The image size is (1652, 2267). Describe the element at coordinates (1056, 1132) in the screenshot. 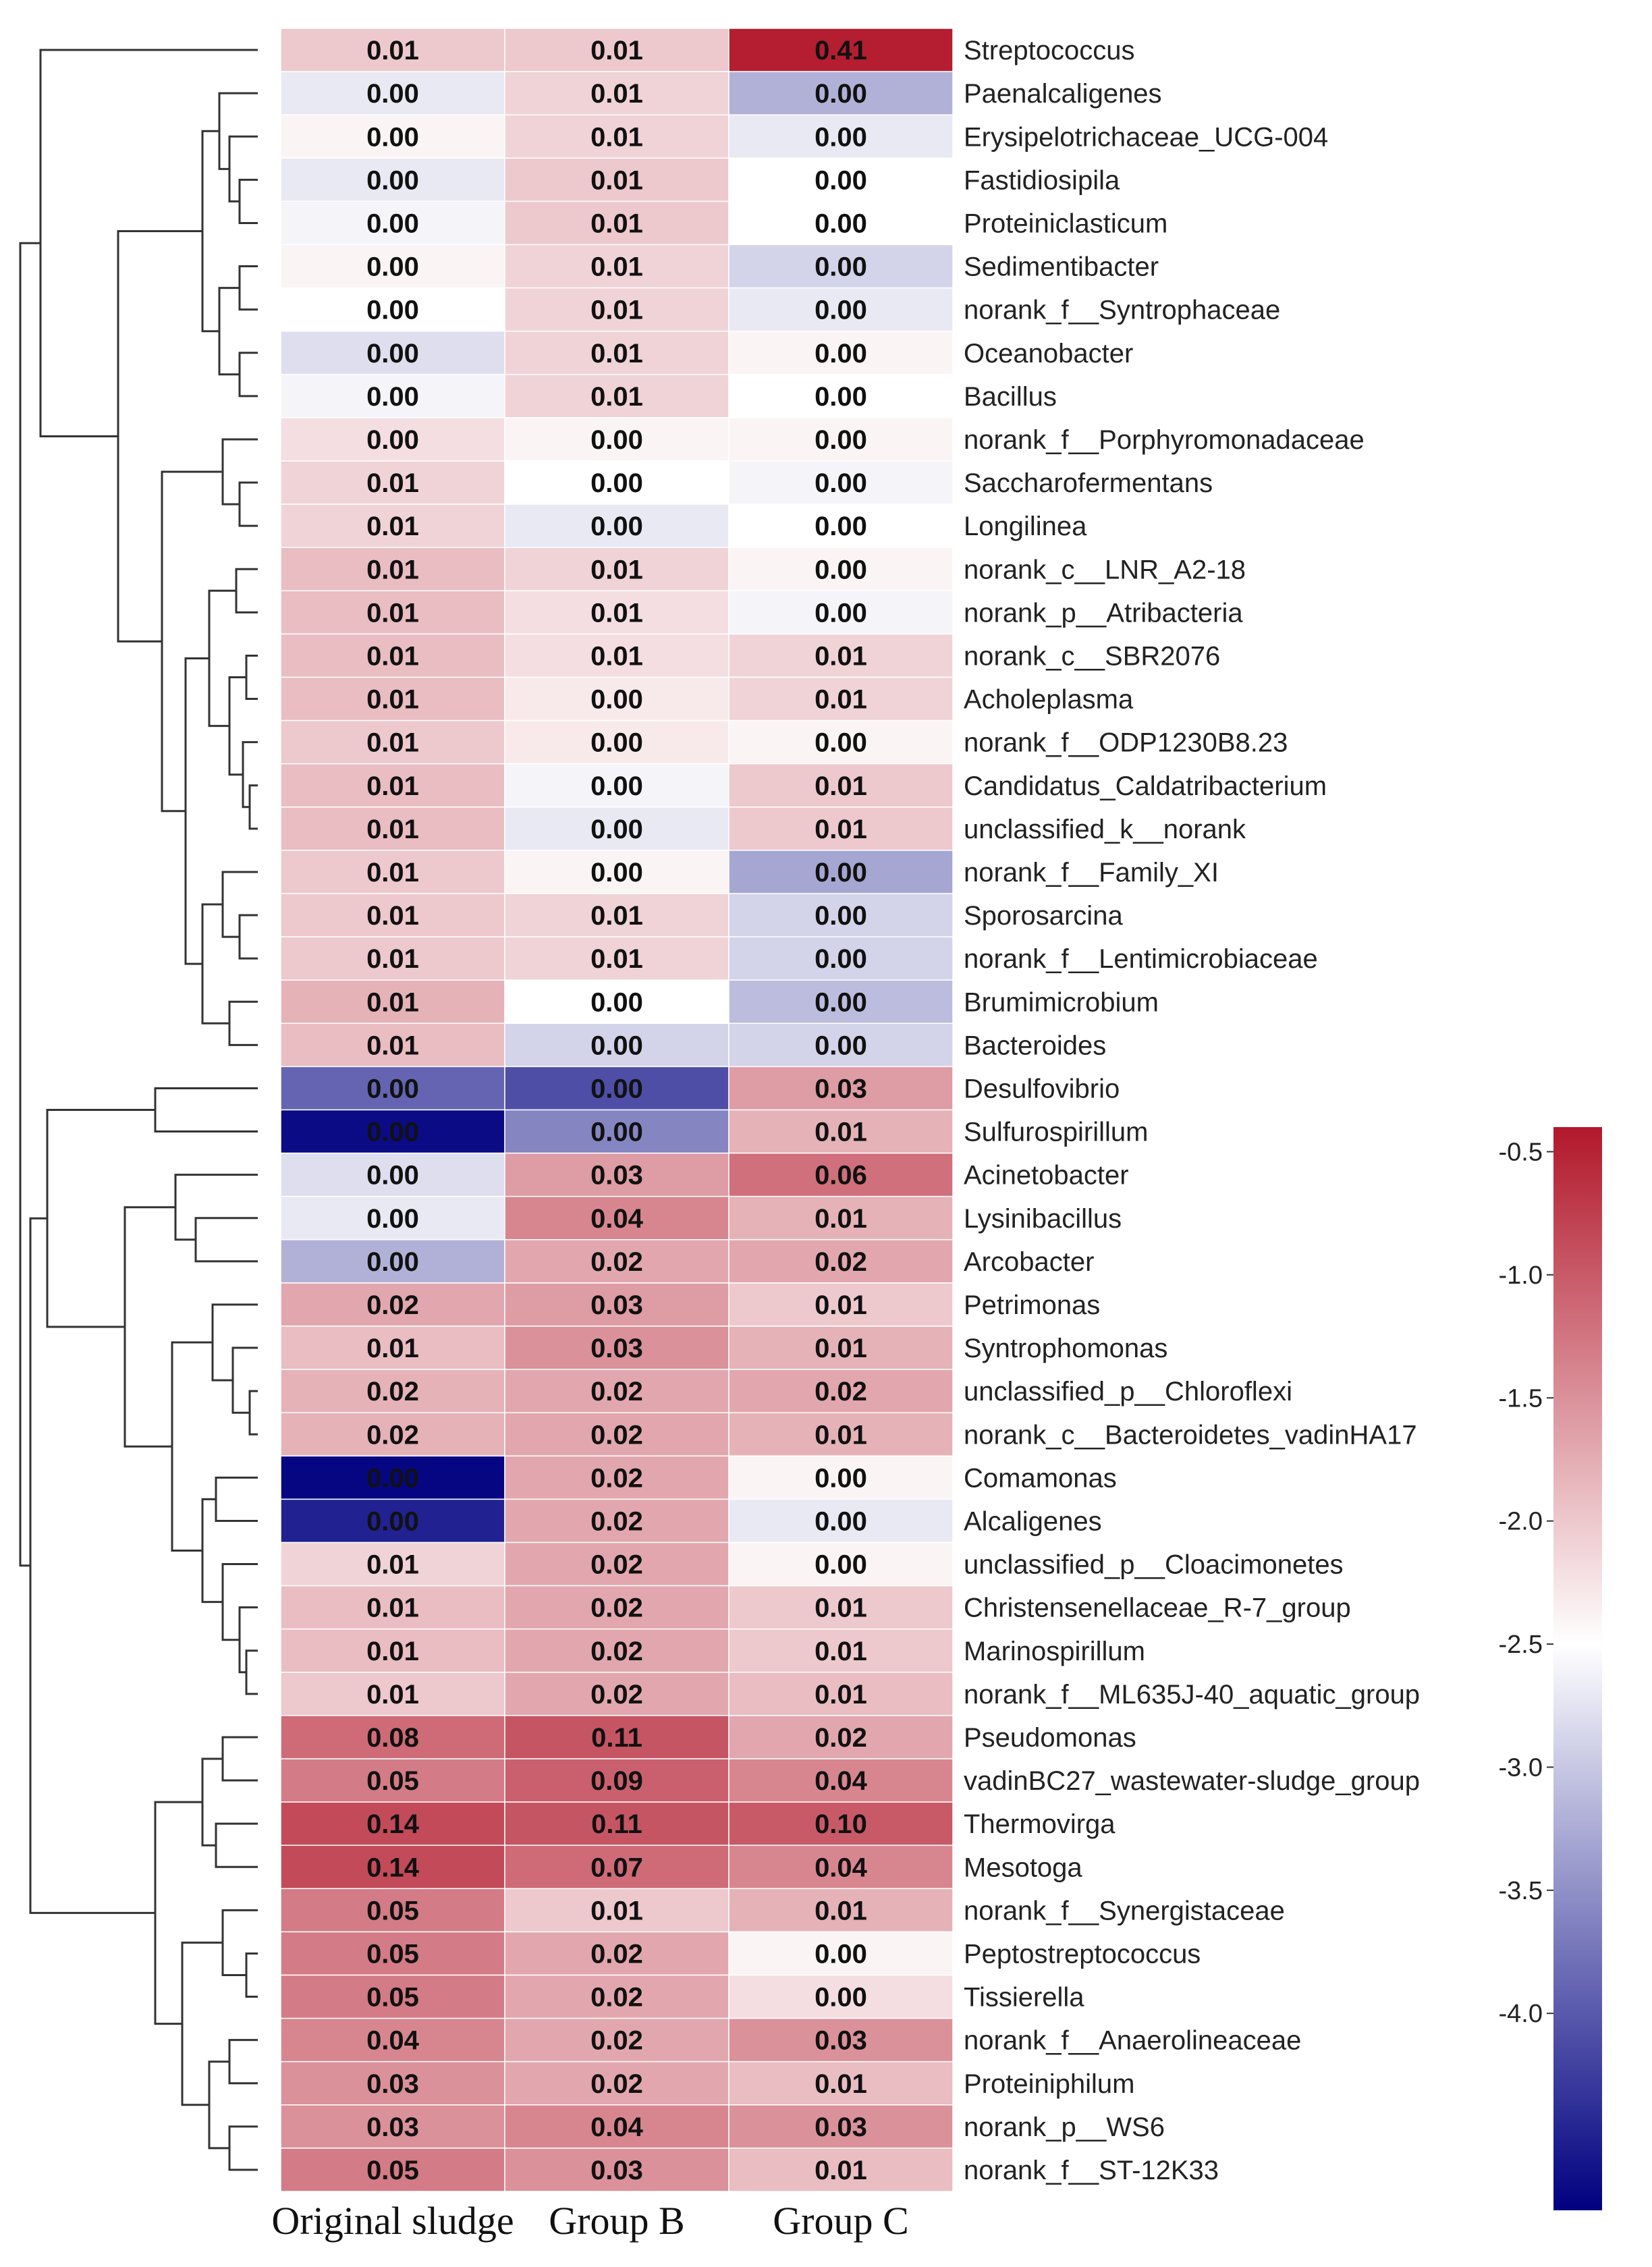

I see `row-label: Sulfurospirillum` at that location.